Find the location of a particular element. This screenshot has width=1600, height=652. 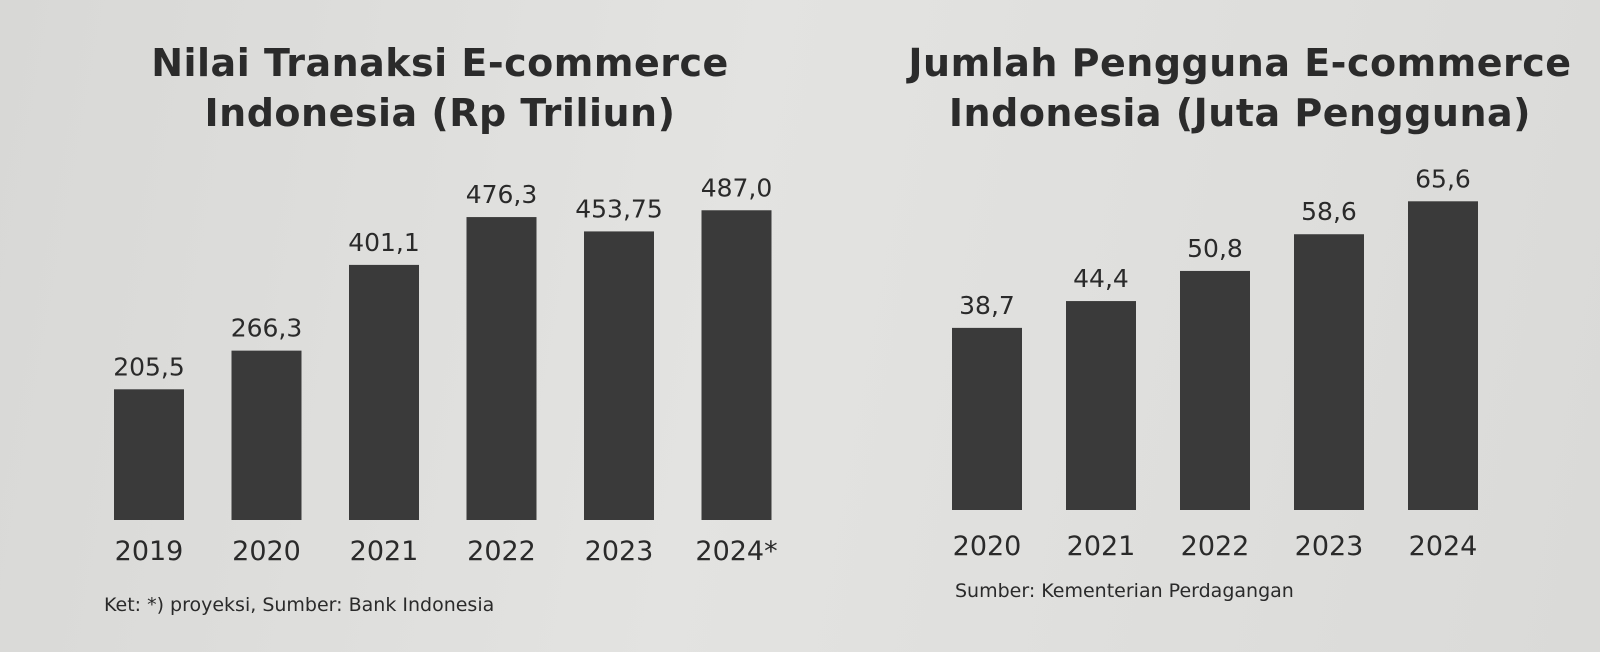

value-label-2021: 44,4 is located at coordinates (1101, 278).